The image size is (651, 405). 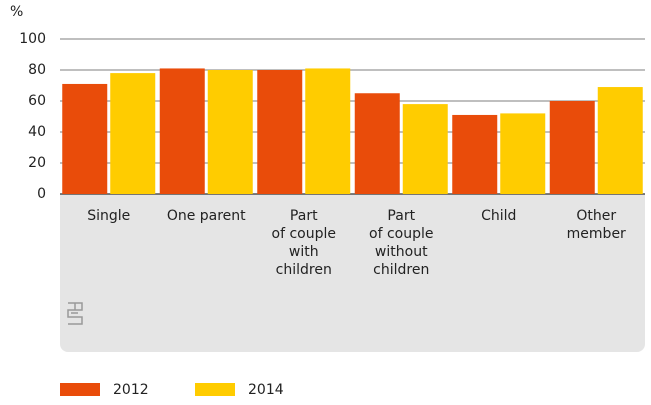 I want to click on y-tick-label: 80, so click(x=37, y=70).